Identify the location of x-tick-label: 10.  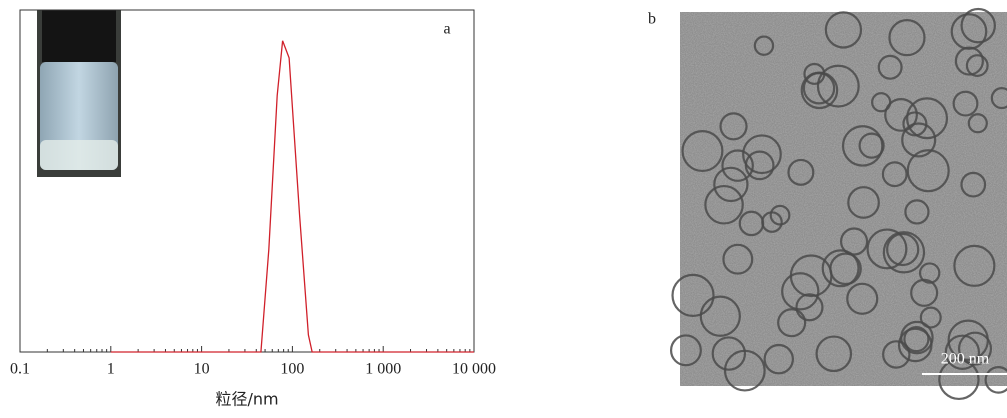
(202, 369).